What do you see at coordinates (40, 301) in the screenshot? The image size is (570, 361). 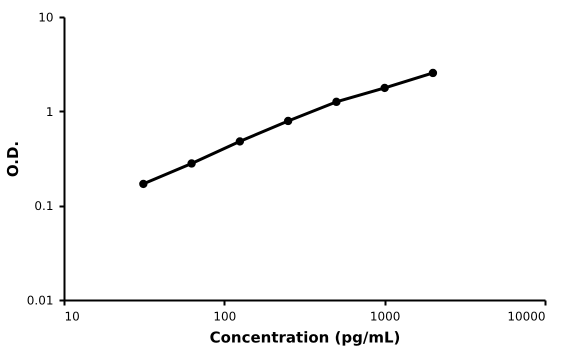 I see `y-tick-label: 0.01` at bounding box center [40, 301].